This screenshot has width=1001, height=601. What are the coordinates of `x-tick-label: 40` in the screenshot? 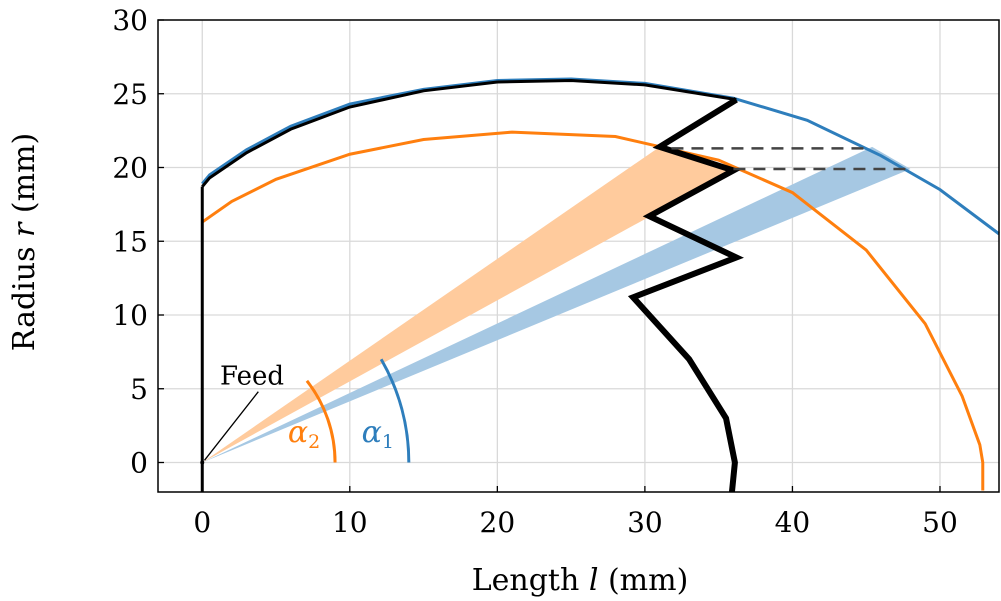 It's located at (793, 522).